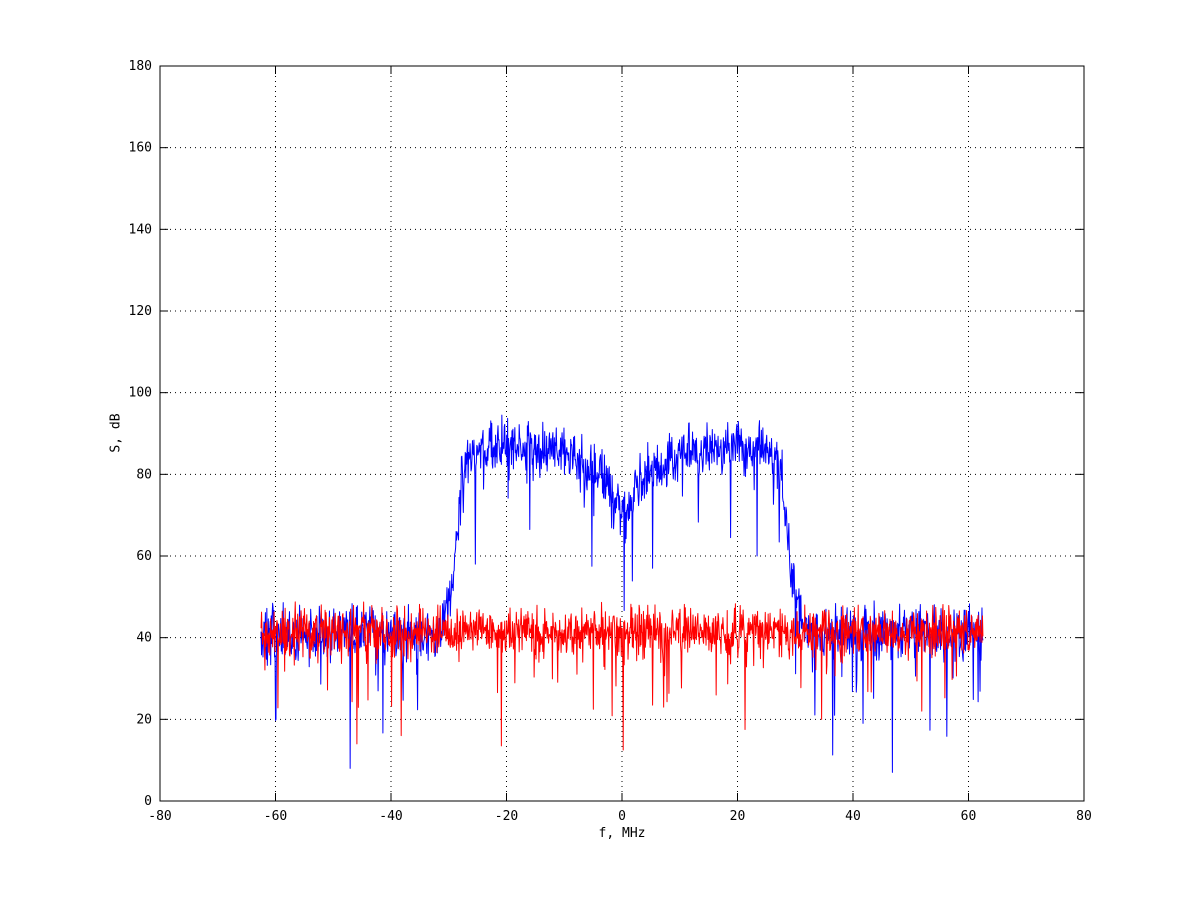  I want to click on x-tick-label: -60, so click(275, 816).